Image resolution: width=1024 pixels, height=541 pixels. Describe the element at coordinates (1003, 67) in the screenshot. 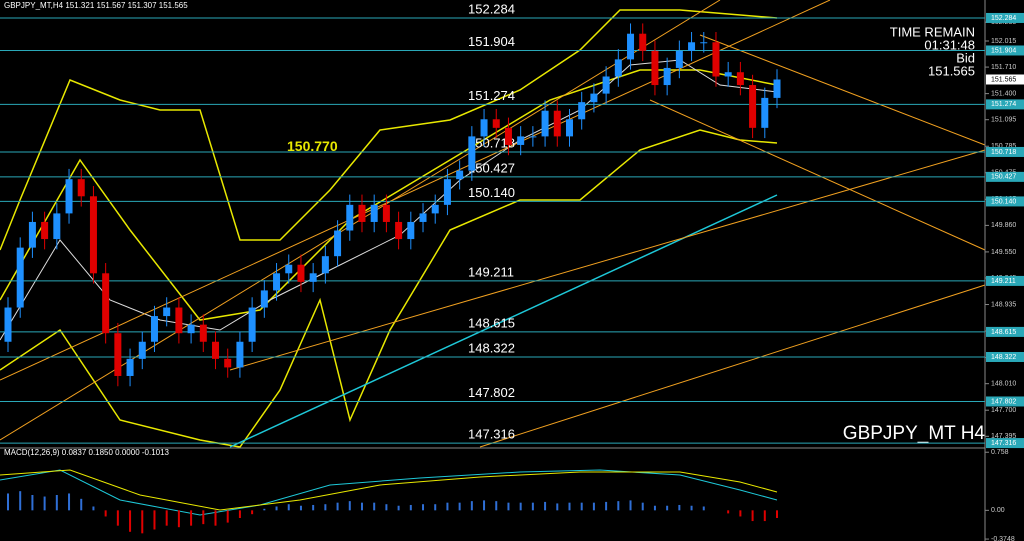

I see `y-tick-label: 151.710` at that location.